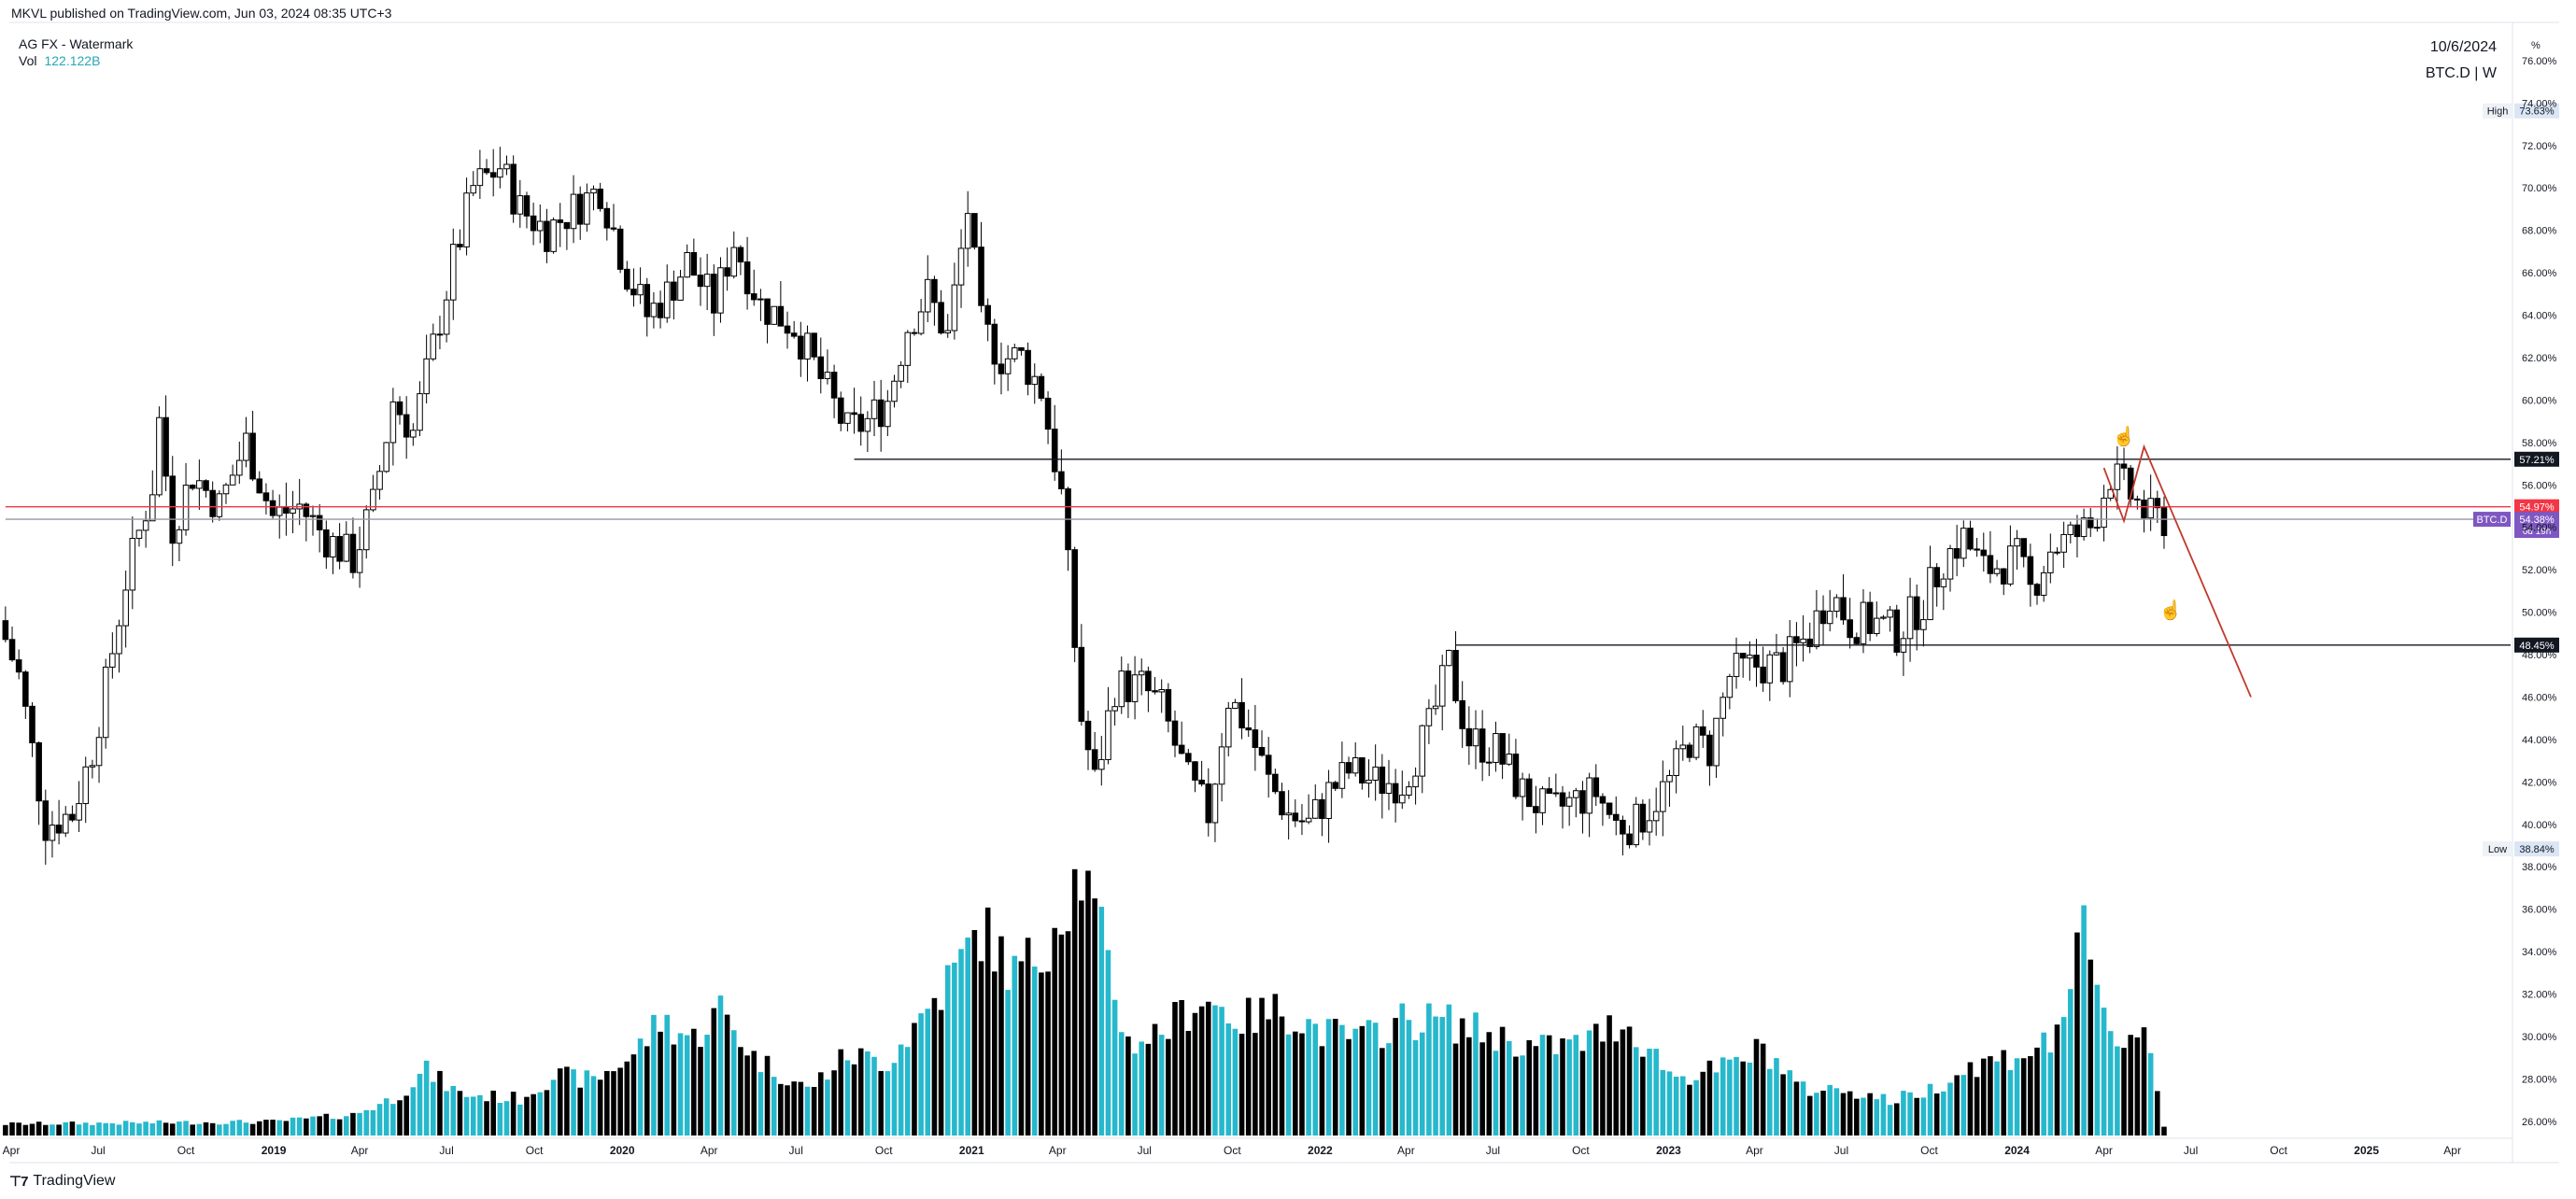 The width and height of the screenshot is (2576, 1199). Describe the element at coordinates (2539, 783) in the screenshot. I see `price-tick-label: 42.00%` at that location.